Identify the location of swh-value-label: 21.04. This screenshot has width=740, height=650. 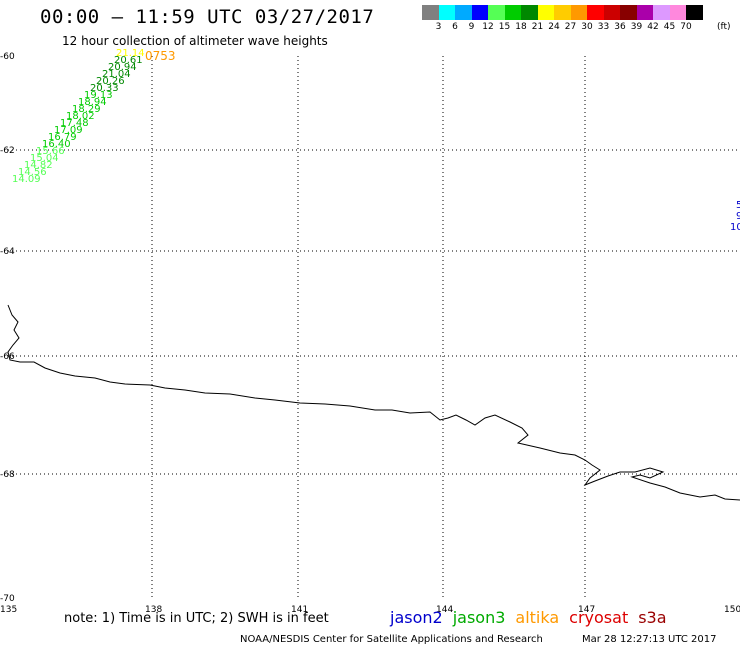
(116, 74).